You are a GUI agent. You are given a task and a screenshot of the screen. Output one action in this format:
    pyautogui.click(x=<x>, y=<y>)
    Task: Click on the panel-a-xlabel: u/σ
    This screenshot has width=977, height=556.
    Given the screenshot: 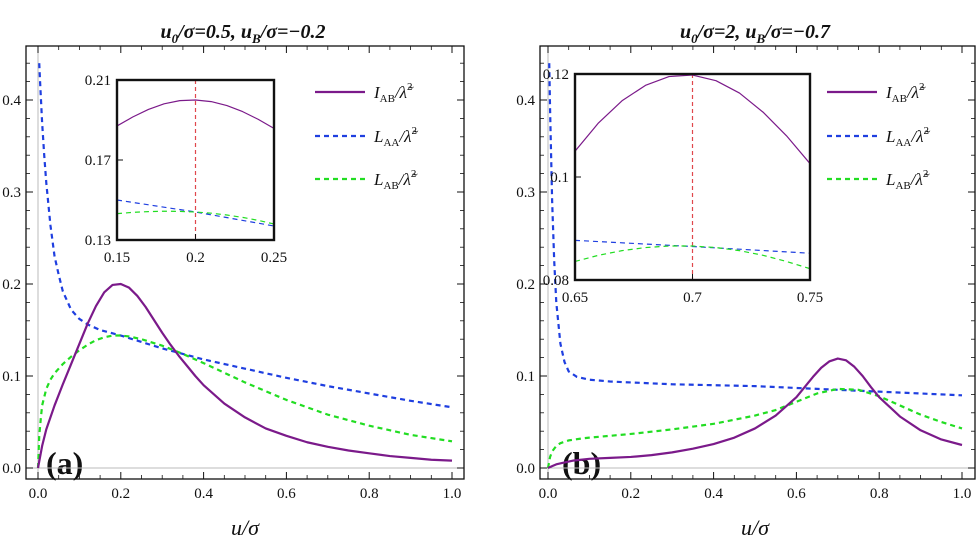 What is the action you would take?
    pyautogui.click(x=245, y=527)
    